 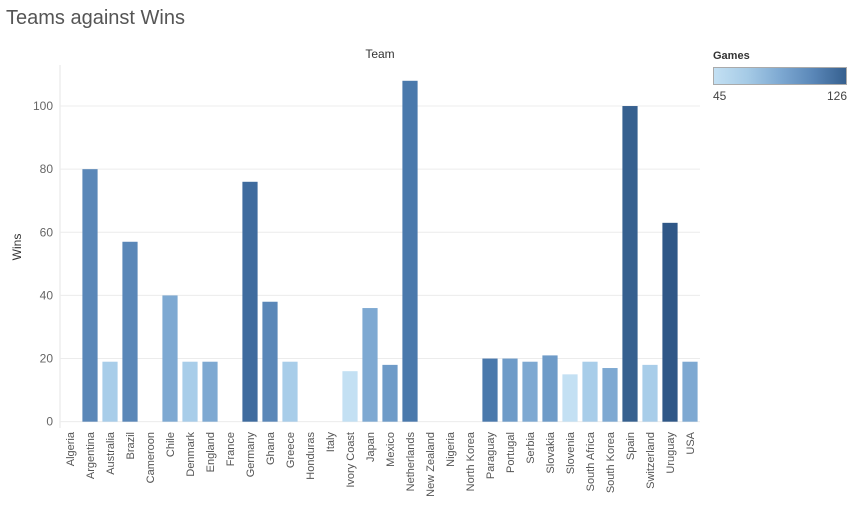 I want to click on x-tick-label: Paraguay, so click(x=491, y=456).